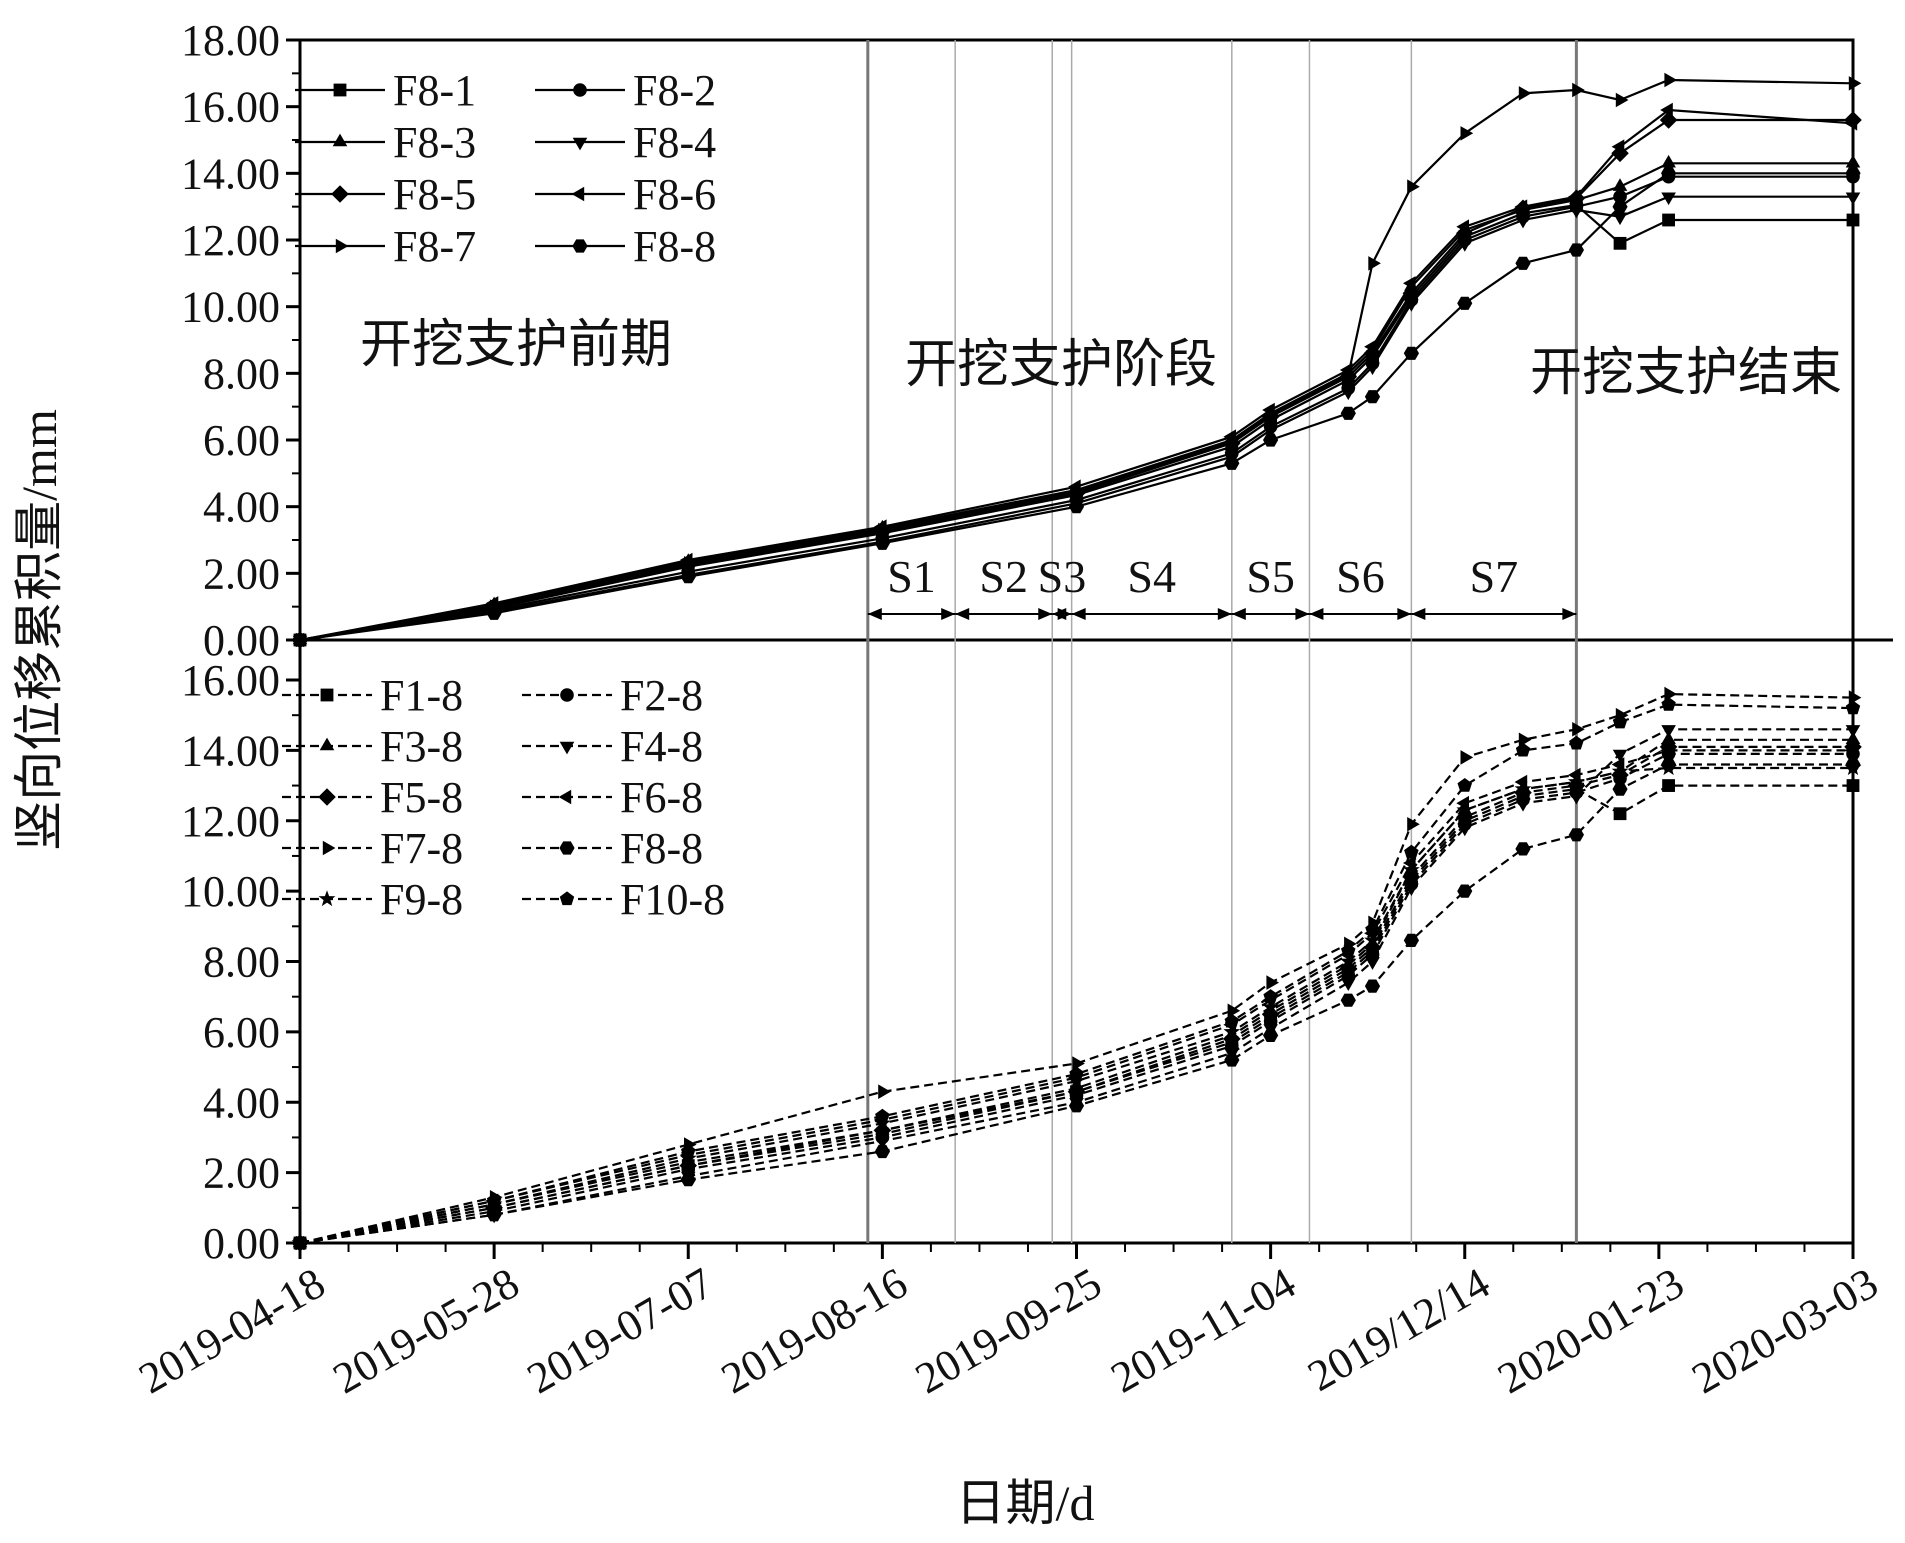 The image size is (1905, 1543). I want to click on stage-label: S3, so click(1062, 576).